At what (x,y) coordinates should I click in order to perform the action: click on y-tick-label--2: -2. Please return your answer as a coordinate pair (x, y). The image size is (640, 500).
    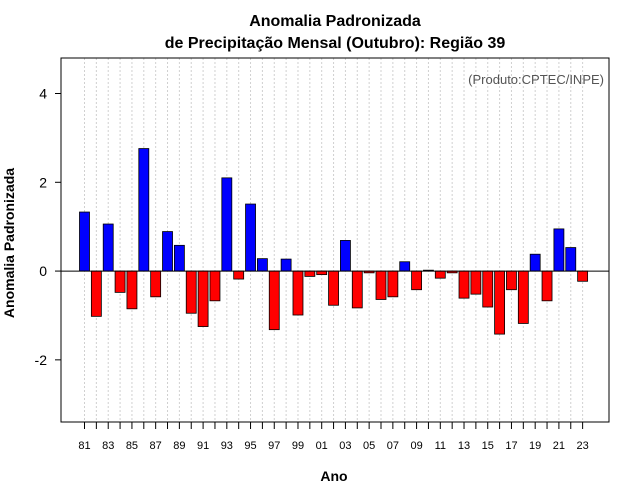
    Looking at the image, I should click on (41, 360).